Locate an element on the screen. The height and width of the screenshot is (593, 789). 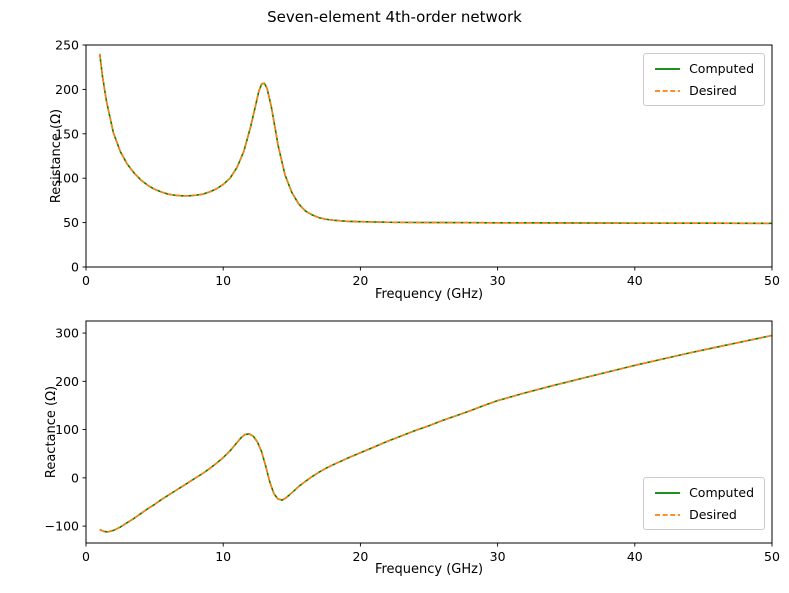
reactance-y-axis-label: Reactance (Ω) is located at coordinates (51, 432).